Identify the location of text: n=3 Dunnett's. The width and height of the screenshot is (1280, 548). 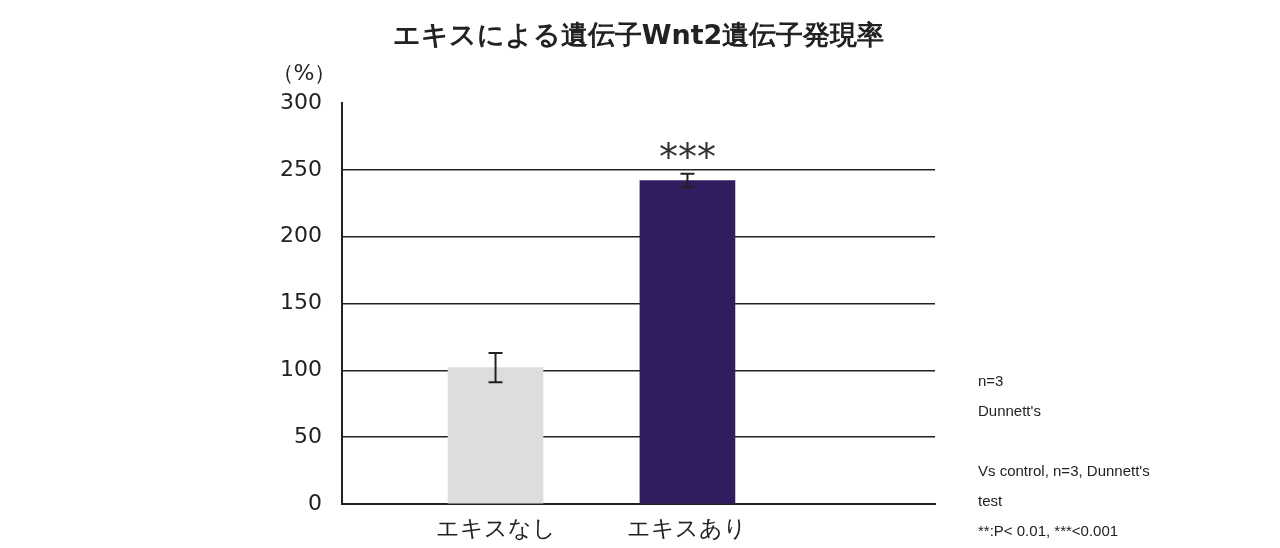
(1010, 396).